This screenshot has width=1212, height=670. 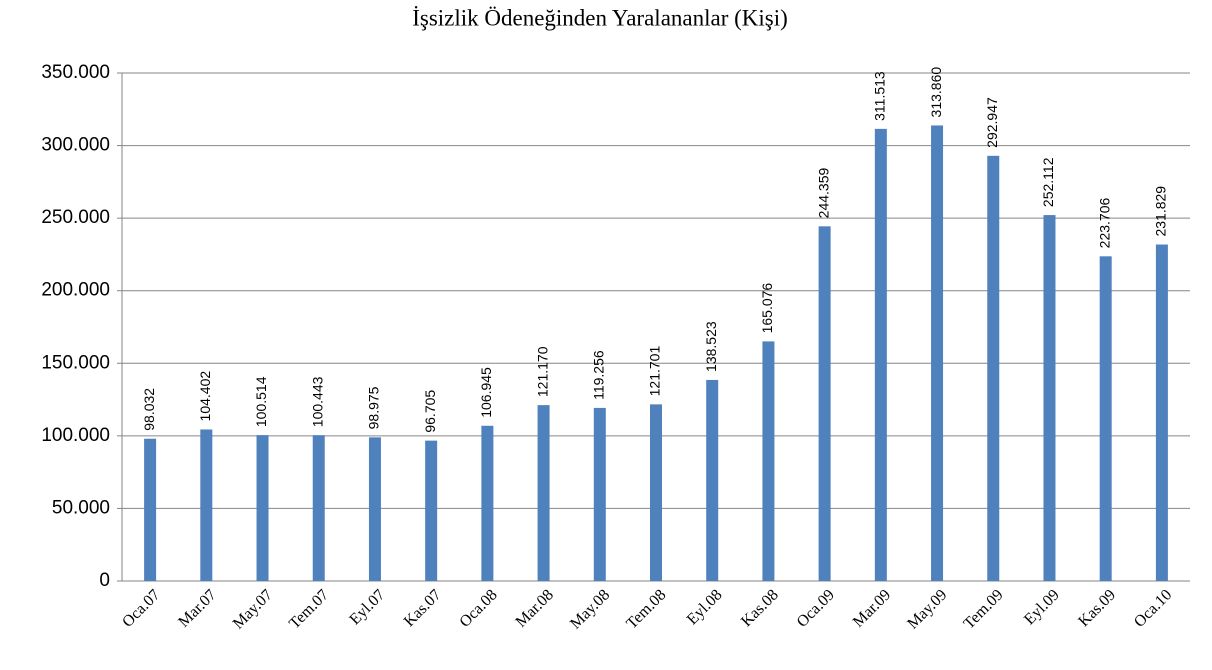 I want to click on value-label: 100.443, so click(x=317, y=401).